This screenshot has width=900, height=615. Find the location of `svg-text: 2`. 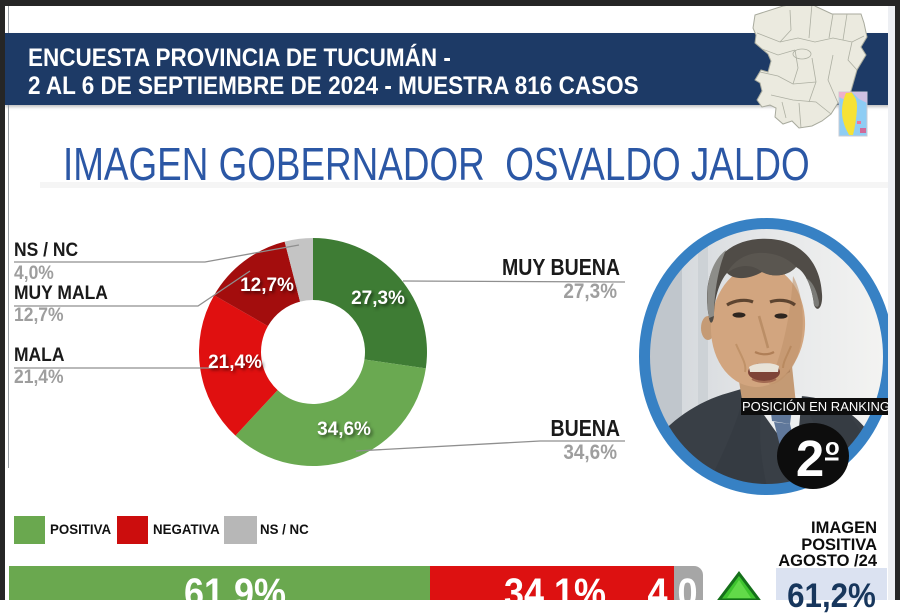

svg-text: 2 is located at coordinates (810, 458).